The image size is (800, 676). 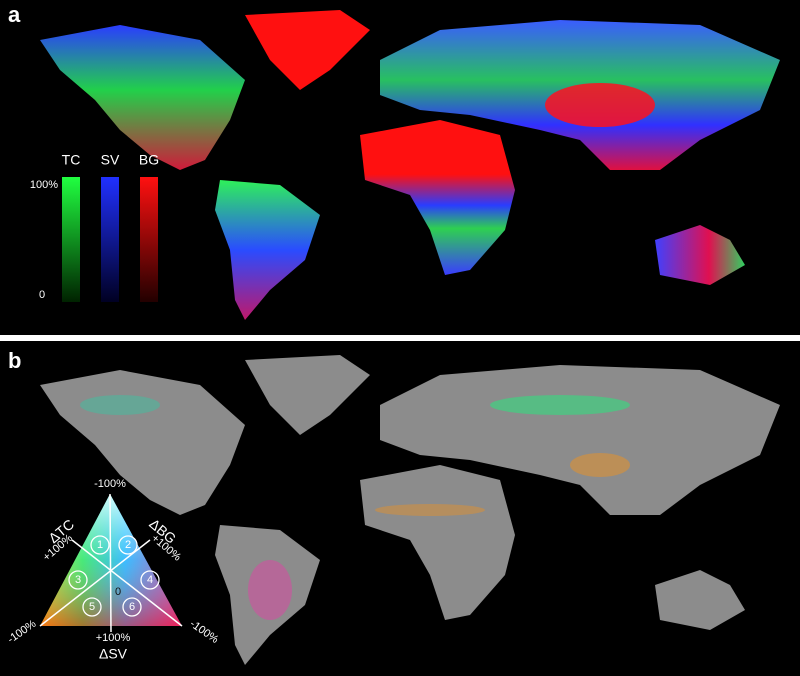 I want to click on axis-label: ΔSV, so click(x=113, y=654).